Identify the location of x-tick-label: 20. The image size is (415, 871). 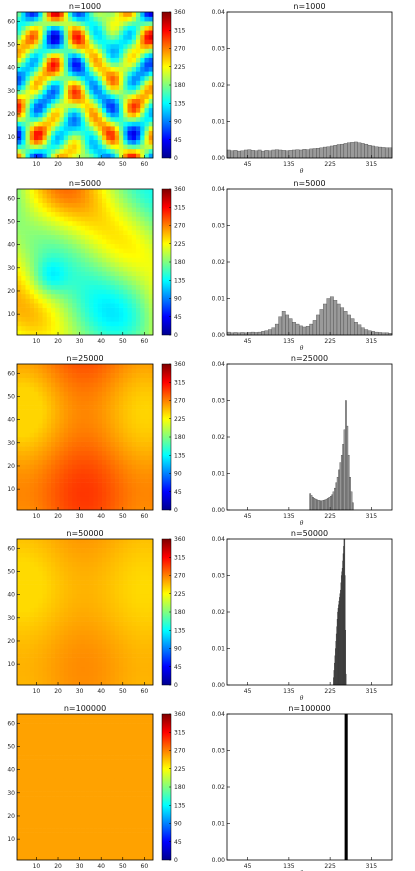
(58, 164).